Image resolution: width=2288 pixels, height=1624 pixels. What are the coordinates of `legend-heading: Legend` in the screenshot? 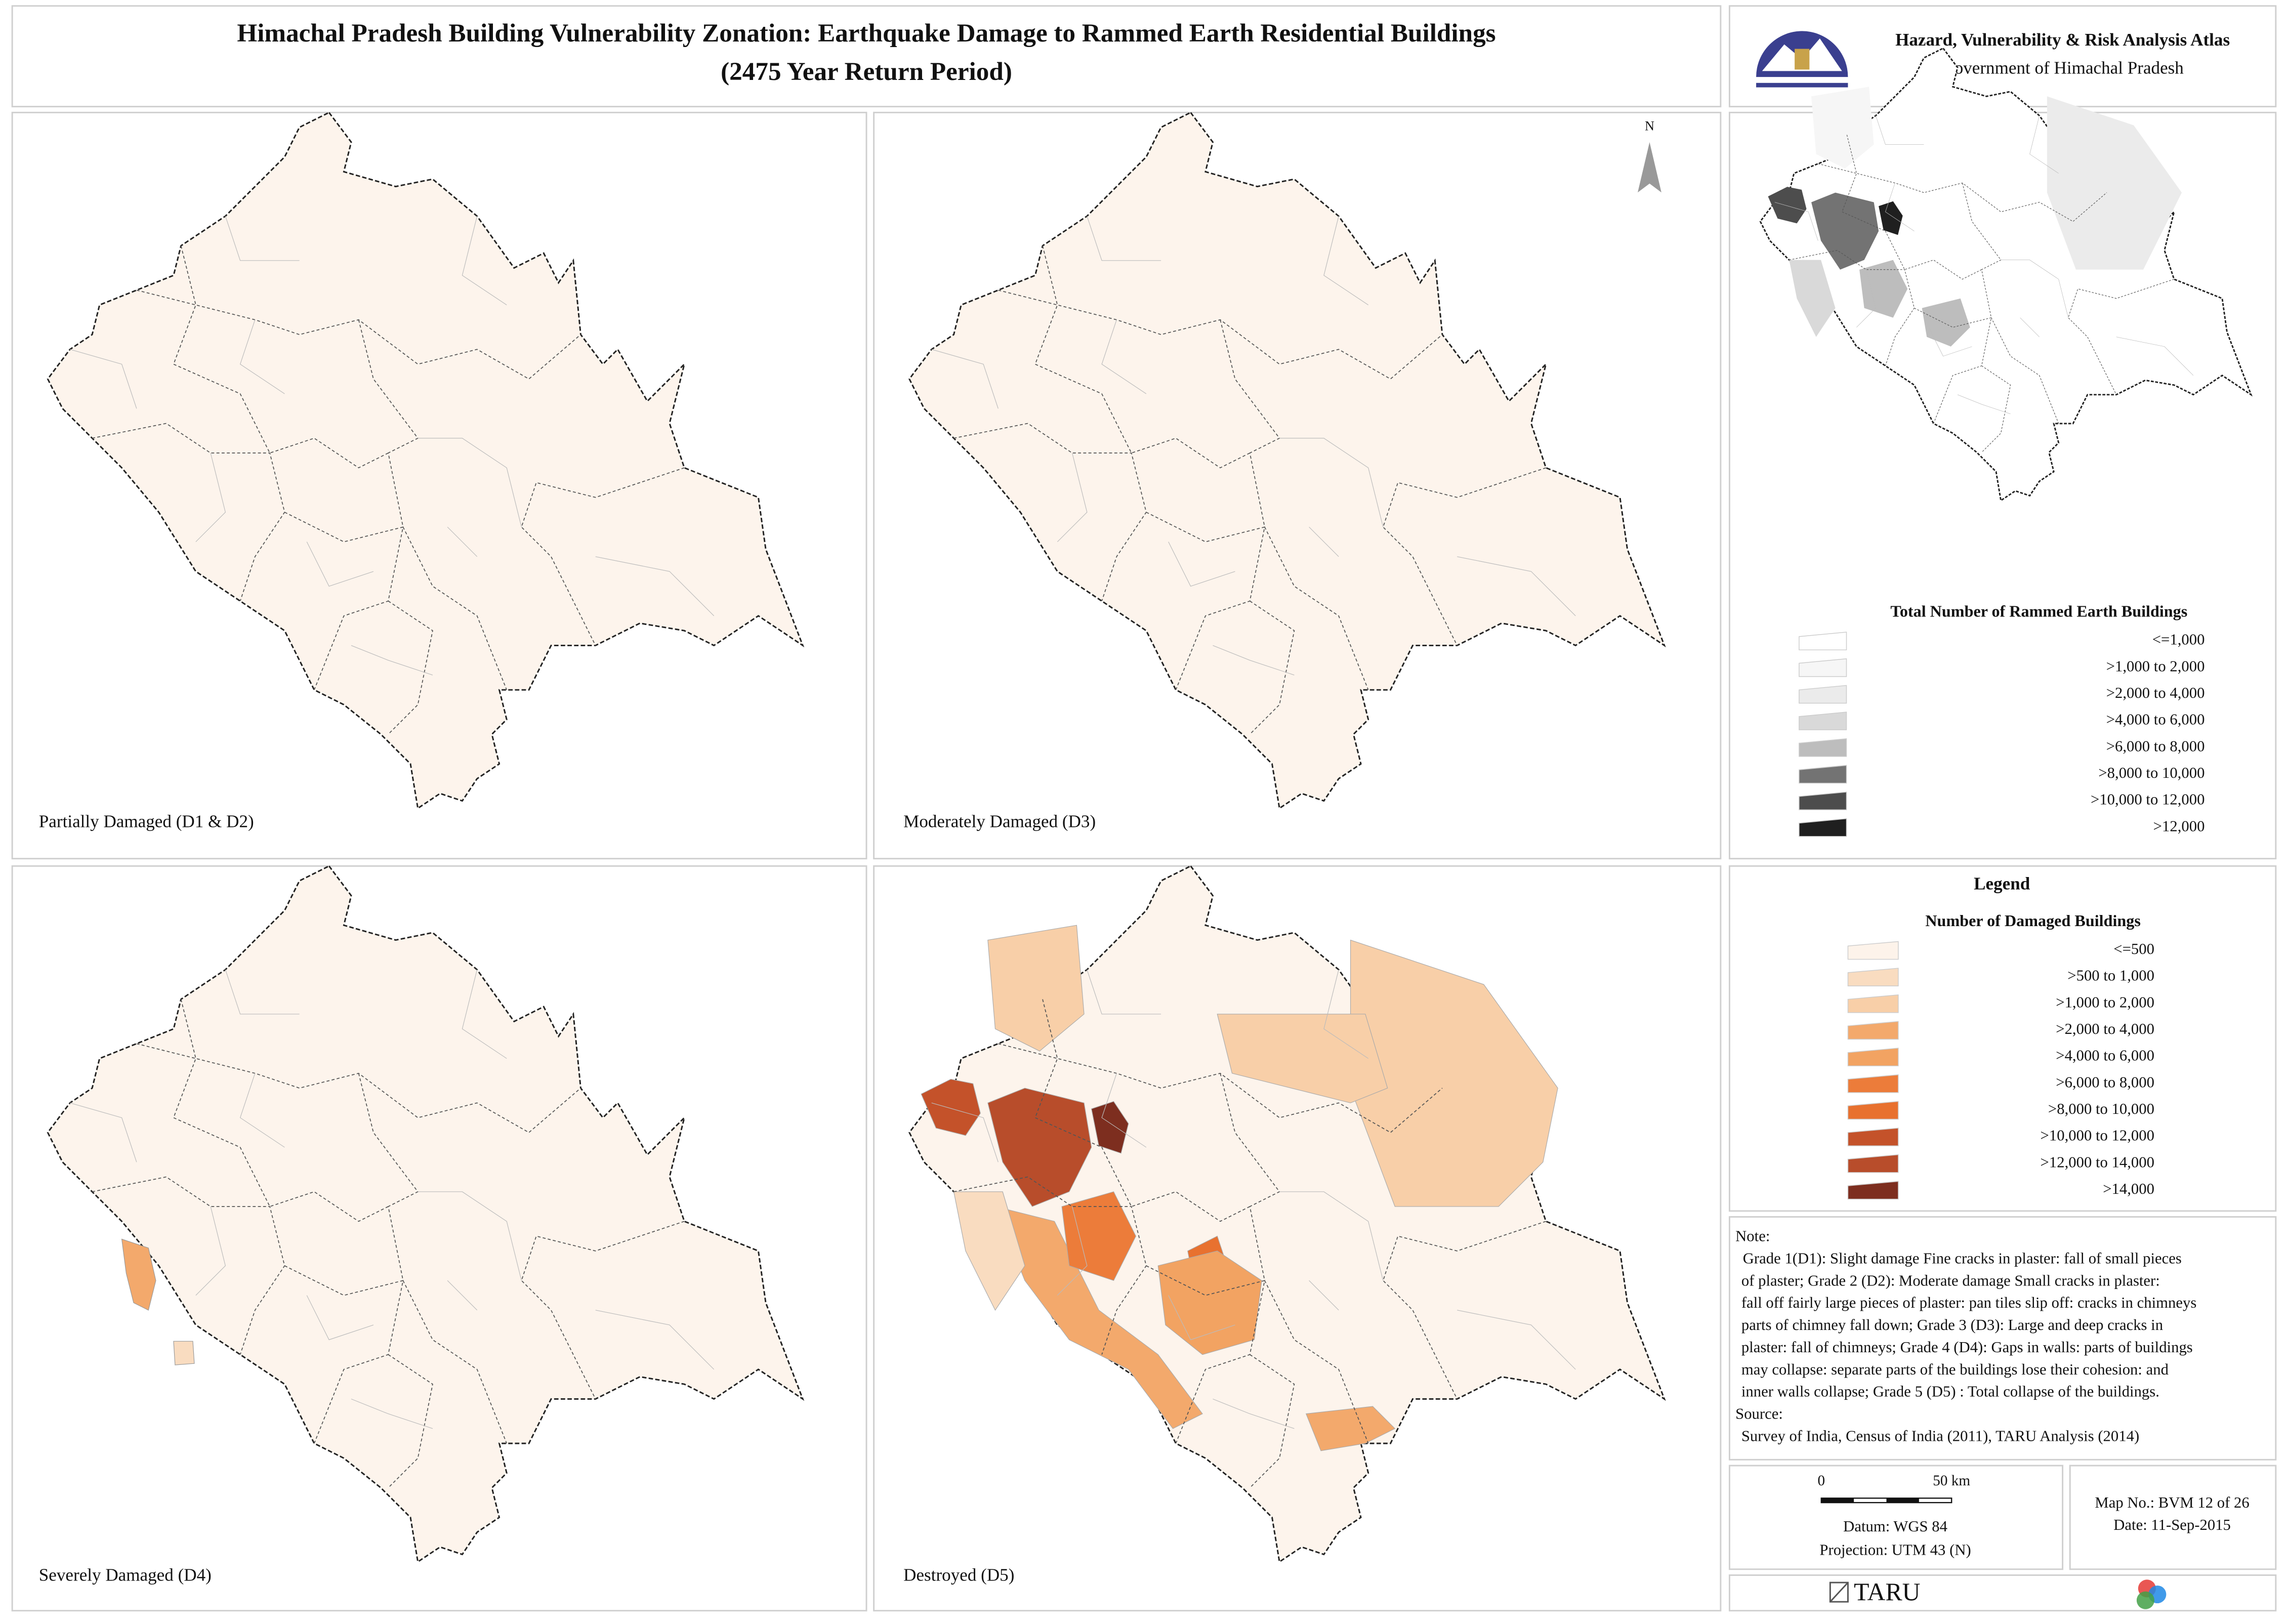 It's located at (2002, 883).